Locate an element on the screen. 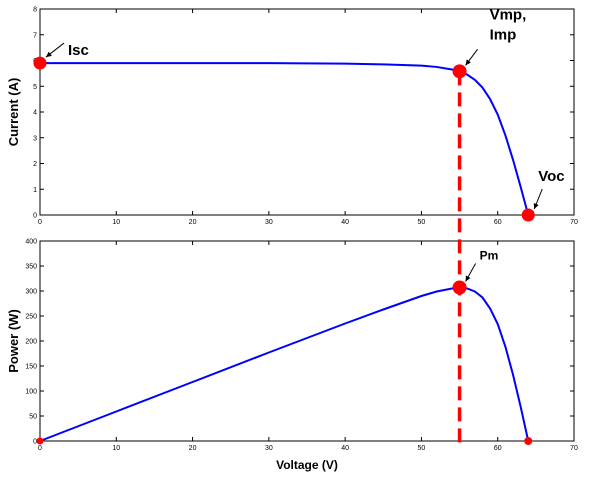  y-tick-label: 200 is located at coordinates (31, 342).